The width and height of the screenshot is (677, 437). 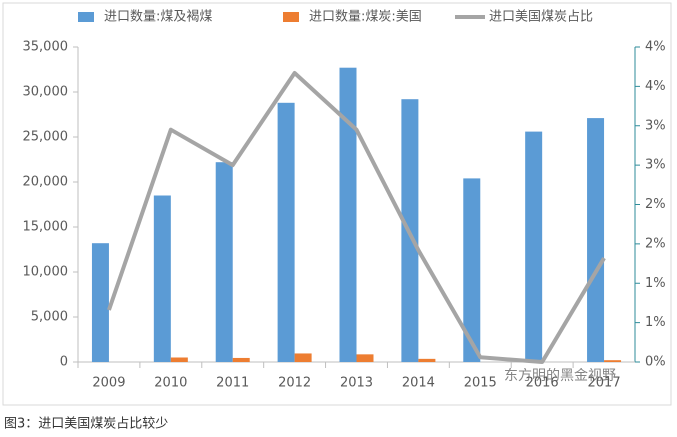 I want to click on x-tick-label: 2015, so click(x=480, y=383).